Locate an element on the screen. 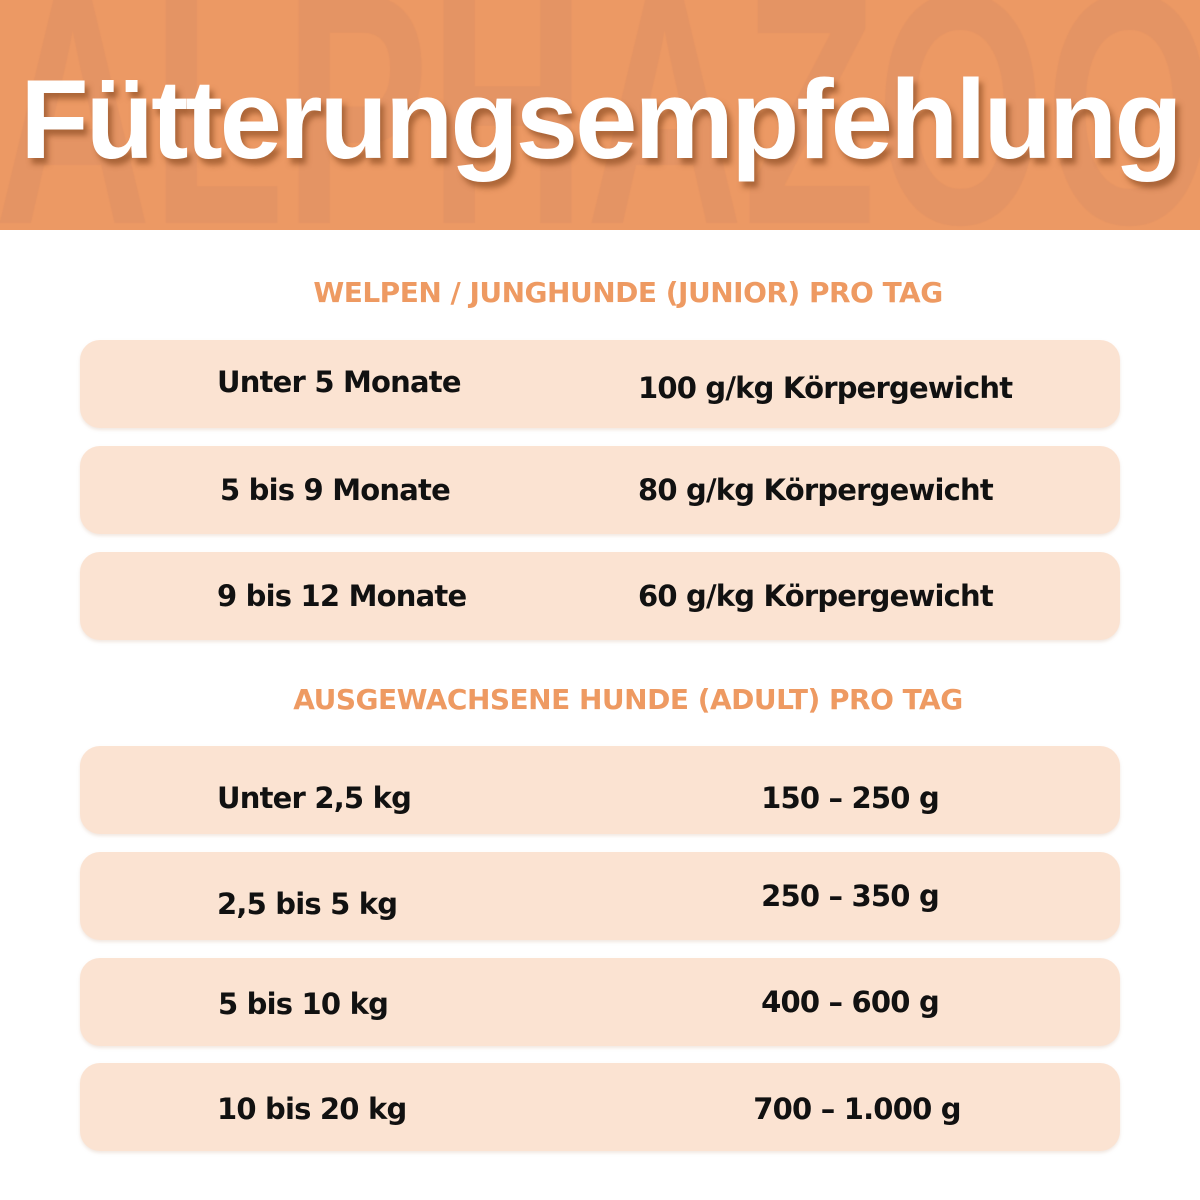 The width and height of the screenshot is (1200, 1200). junior-heading: WELPEN / JUNGHUNDE (JUNIOR) PRO TAG is located at coordinates (628, 292).